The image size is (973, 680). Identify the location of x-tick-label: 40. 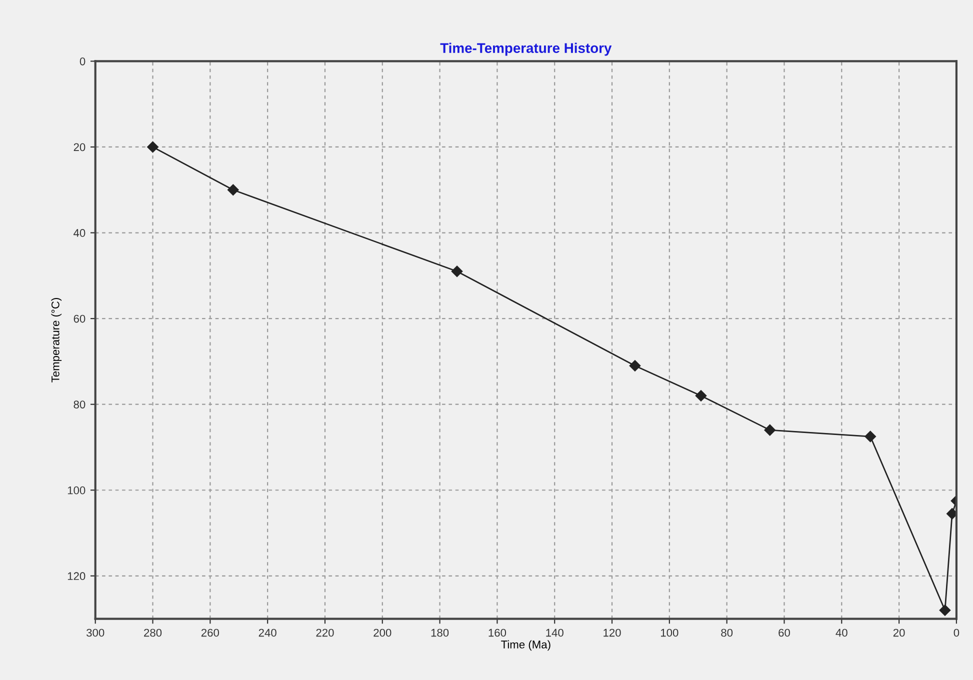
(842, 632).